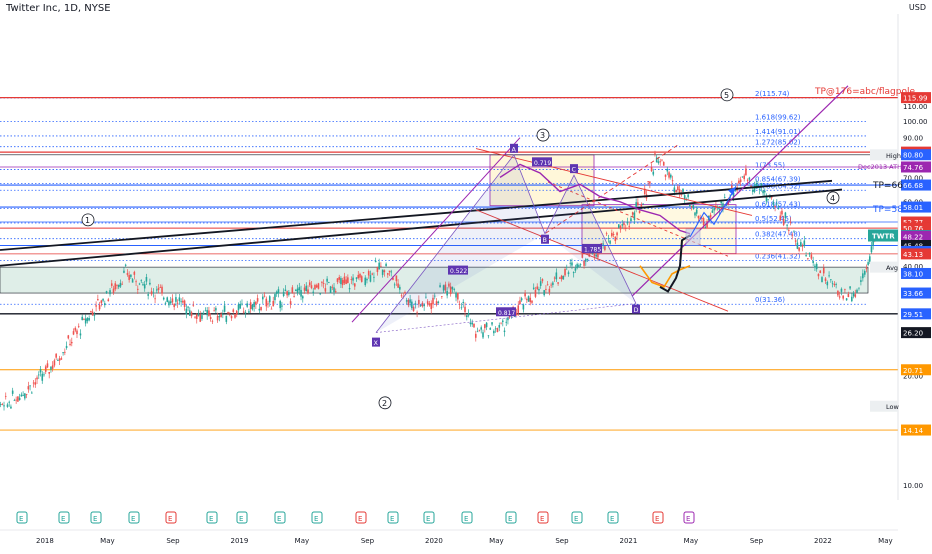 Image resolution: width=932 pixels, height=554 pixels. I want to click on price-label-text: 14.14, so click(913, 431).